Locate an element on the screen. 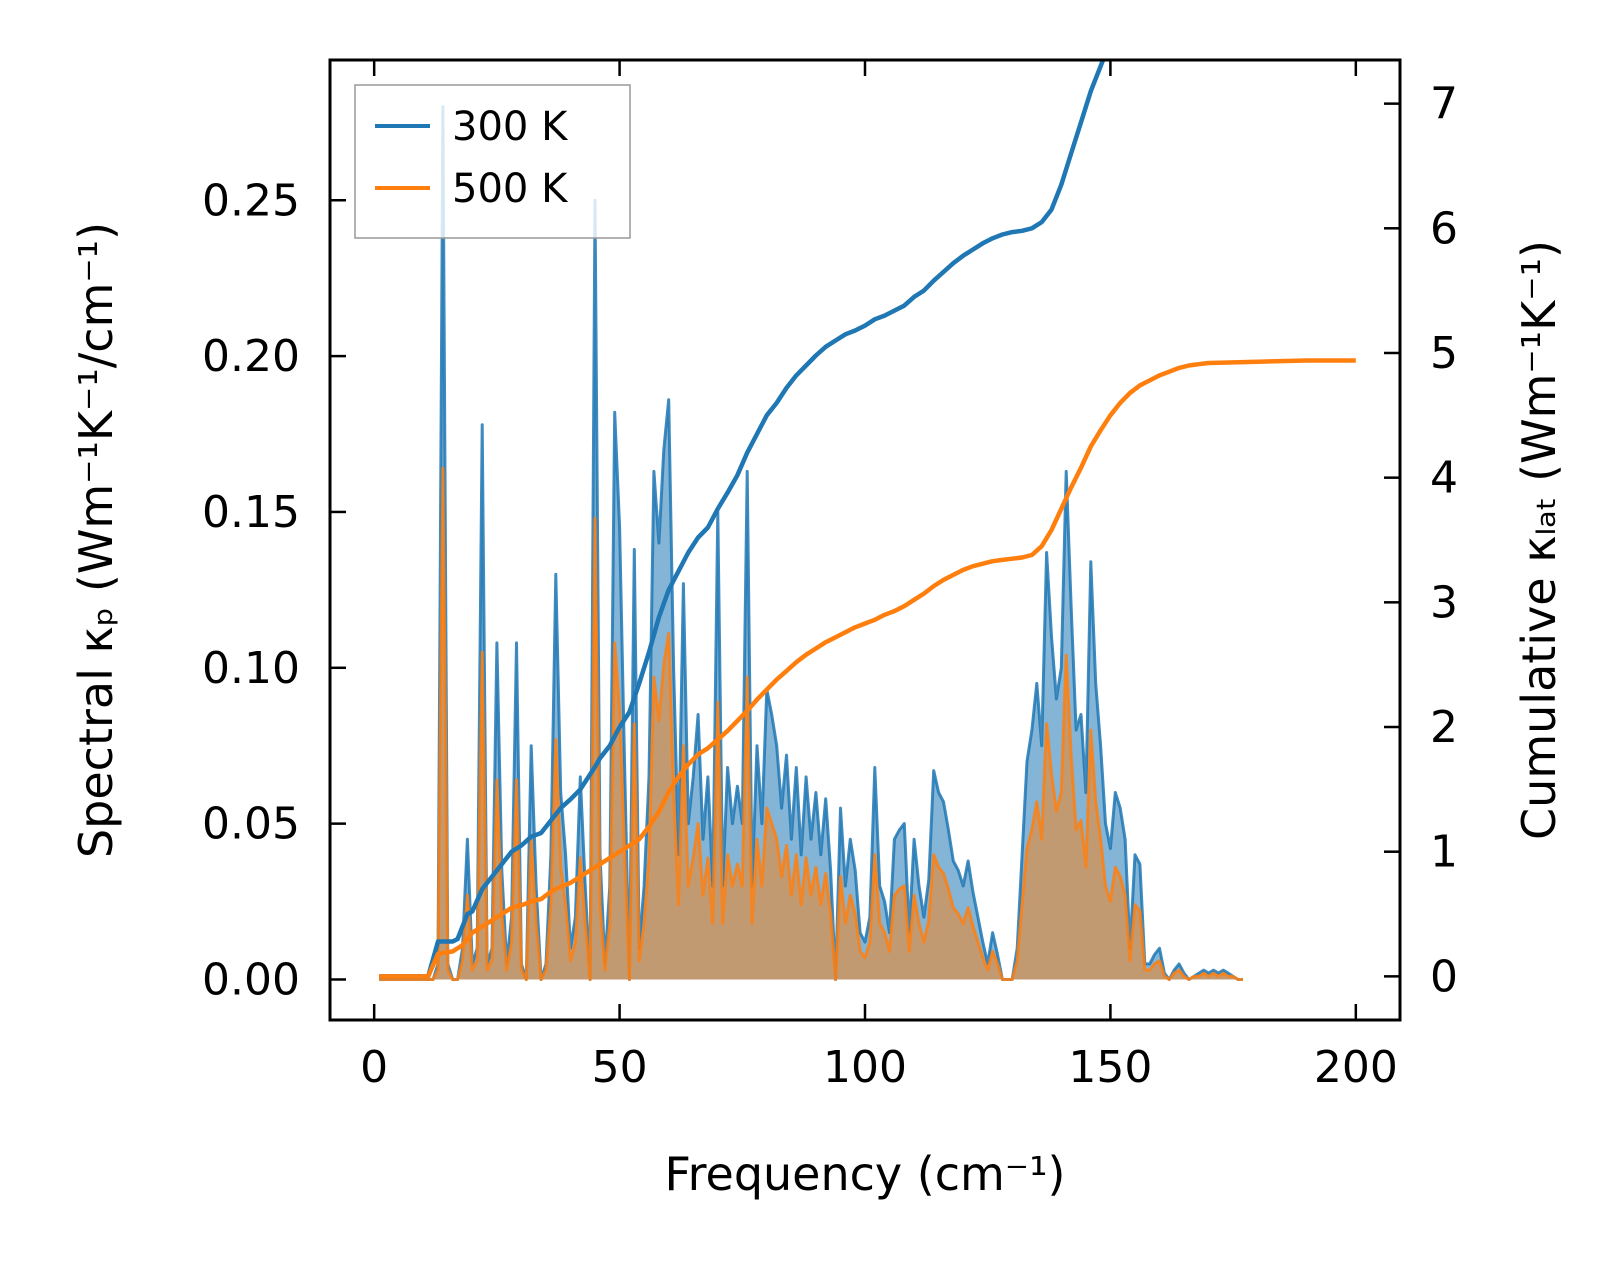  x-tick-label: 100 is located at coordinates (865, 1067).